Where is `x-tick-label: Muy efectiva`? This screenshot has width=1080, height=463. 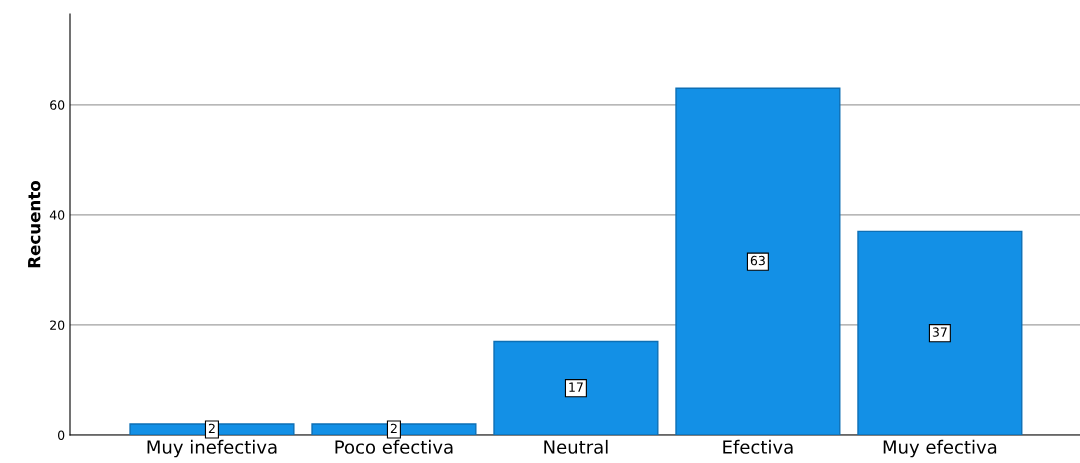 x-tick-label: Muy efectiva is located at coordinates (940, 448).